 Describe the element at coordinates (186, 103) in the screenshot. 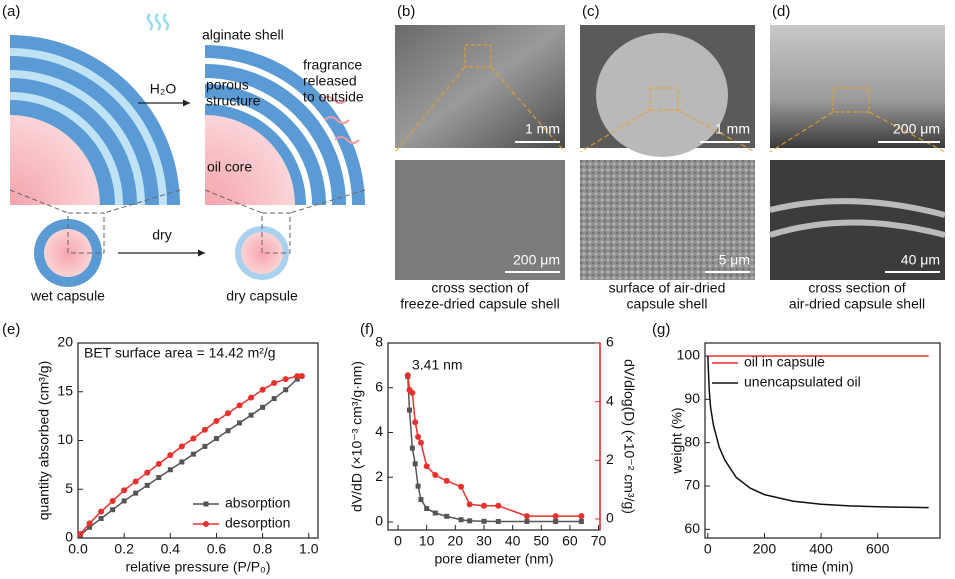

I see `arrow-head` at that location.